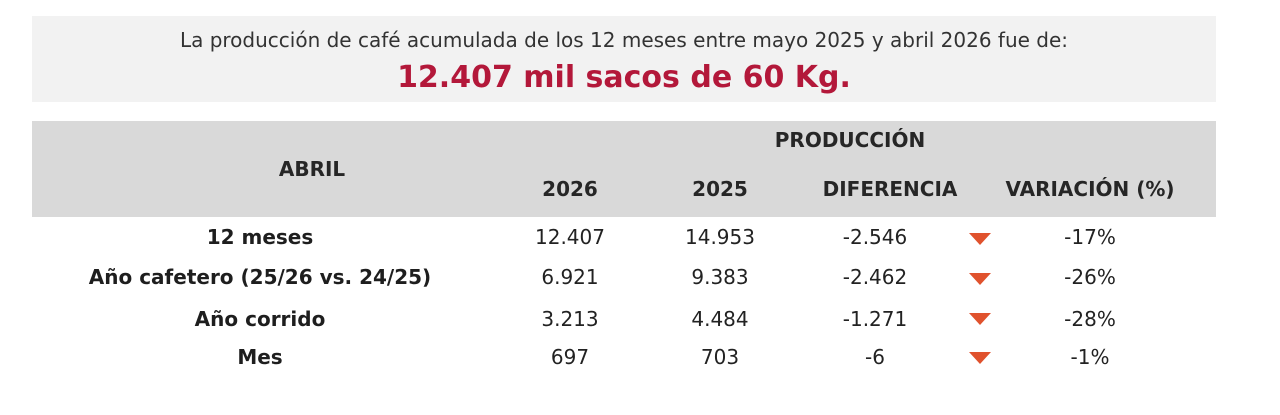 This screenshot has height=415, width=1280. What do you see at coordinates (1090, 189) in the screenshot?
I see `col-header-variacion: VARIACIÓN (%)` at bounding box center [1090, 189].